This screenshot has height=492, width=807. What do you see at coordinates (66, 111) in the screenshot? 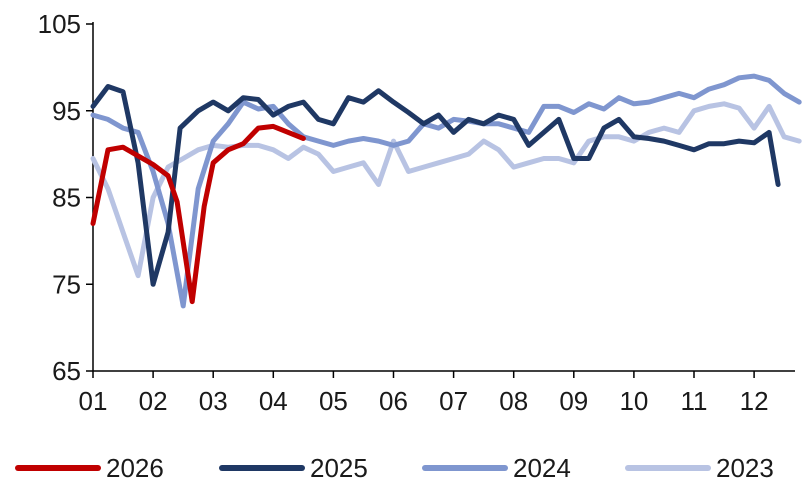
I see `y-tick-label: 95` at bounding box center [66, 111].